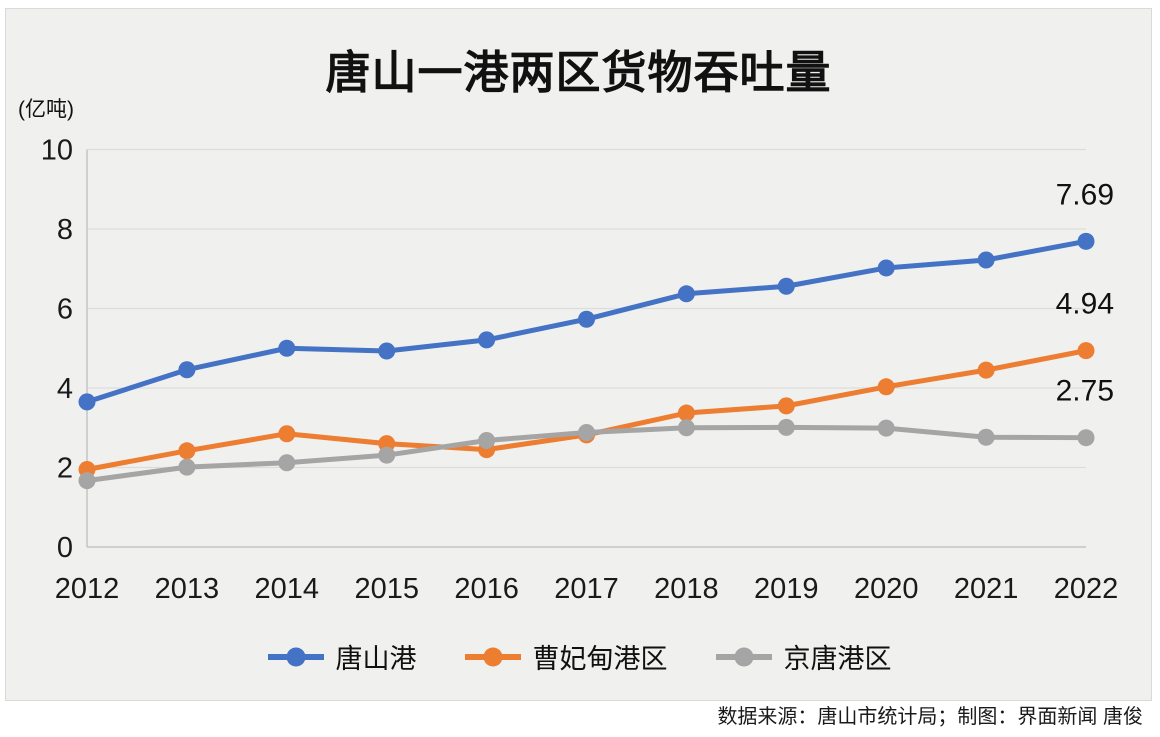  I want to click on legend-label: 唐山港, so click(376, 659).